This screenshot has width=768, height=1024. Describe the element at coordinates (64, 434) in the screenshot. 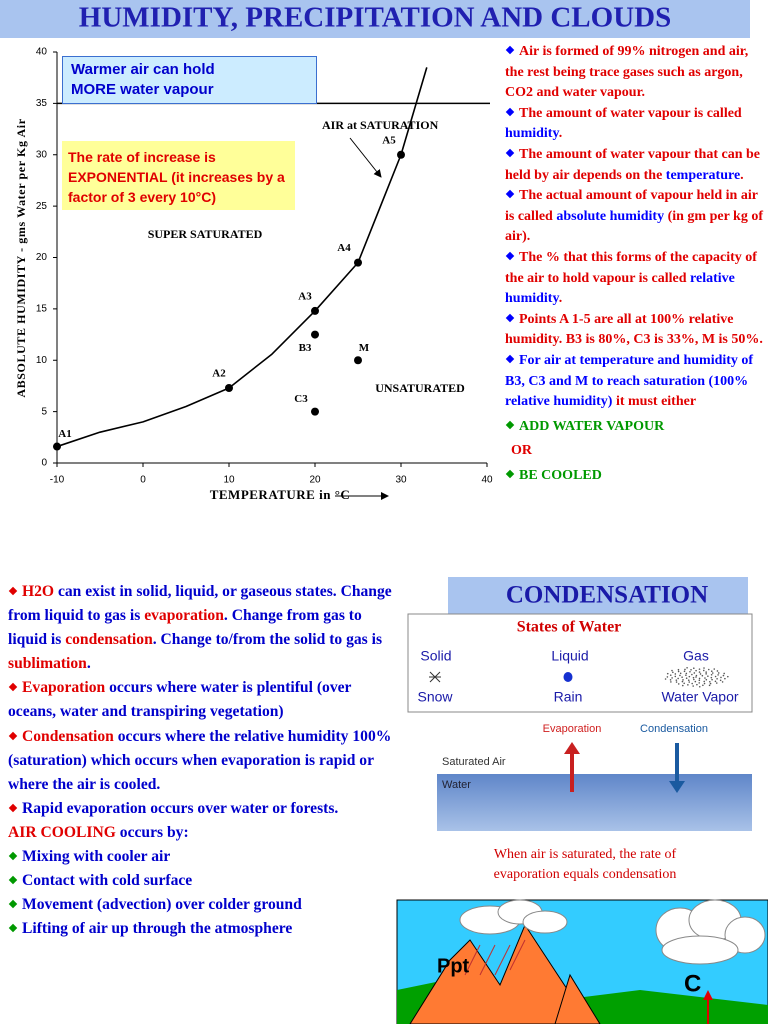

I see `point-label: A1` at that location.